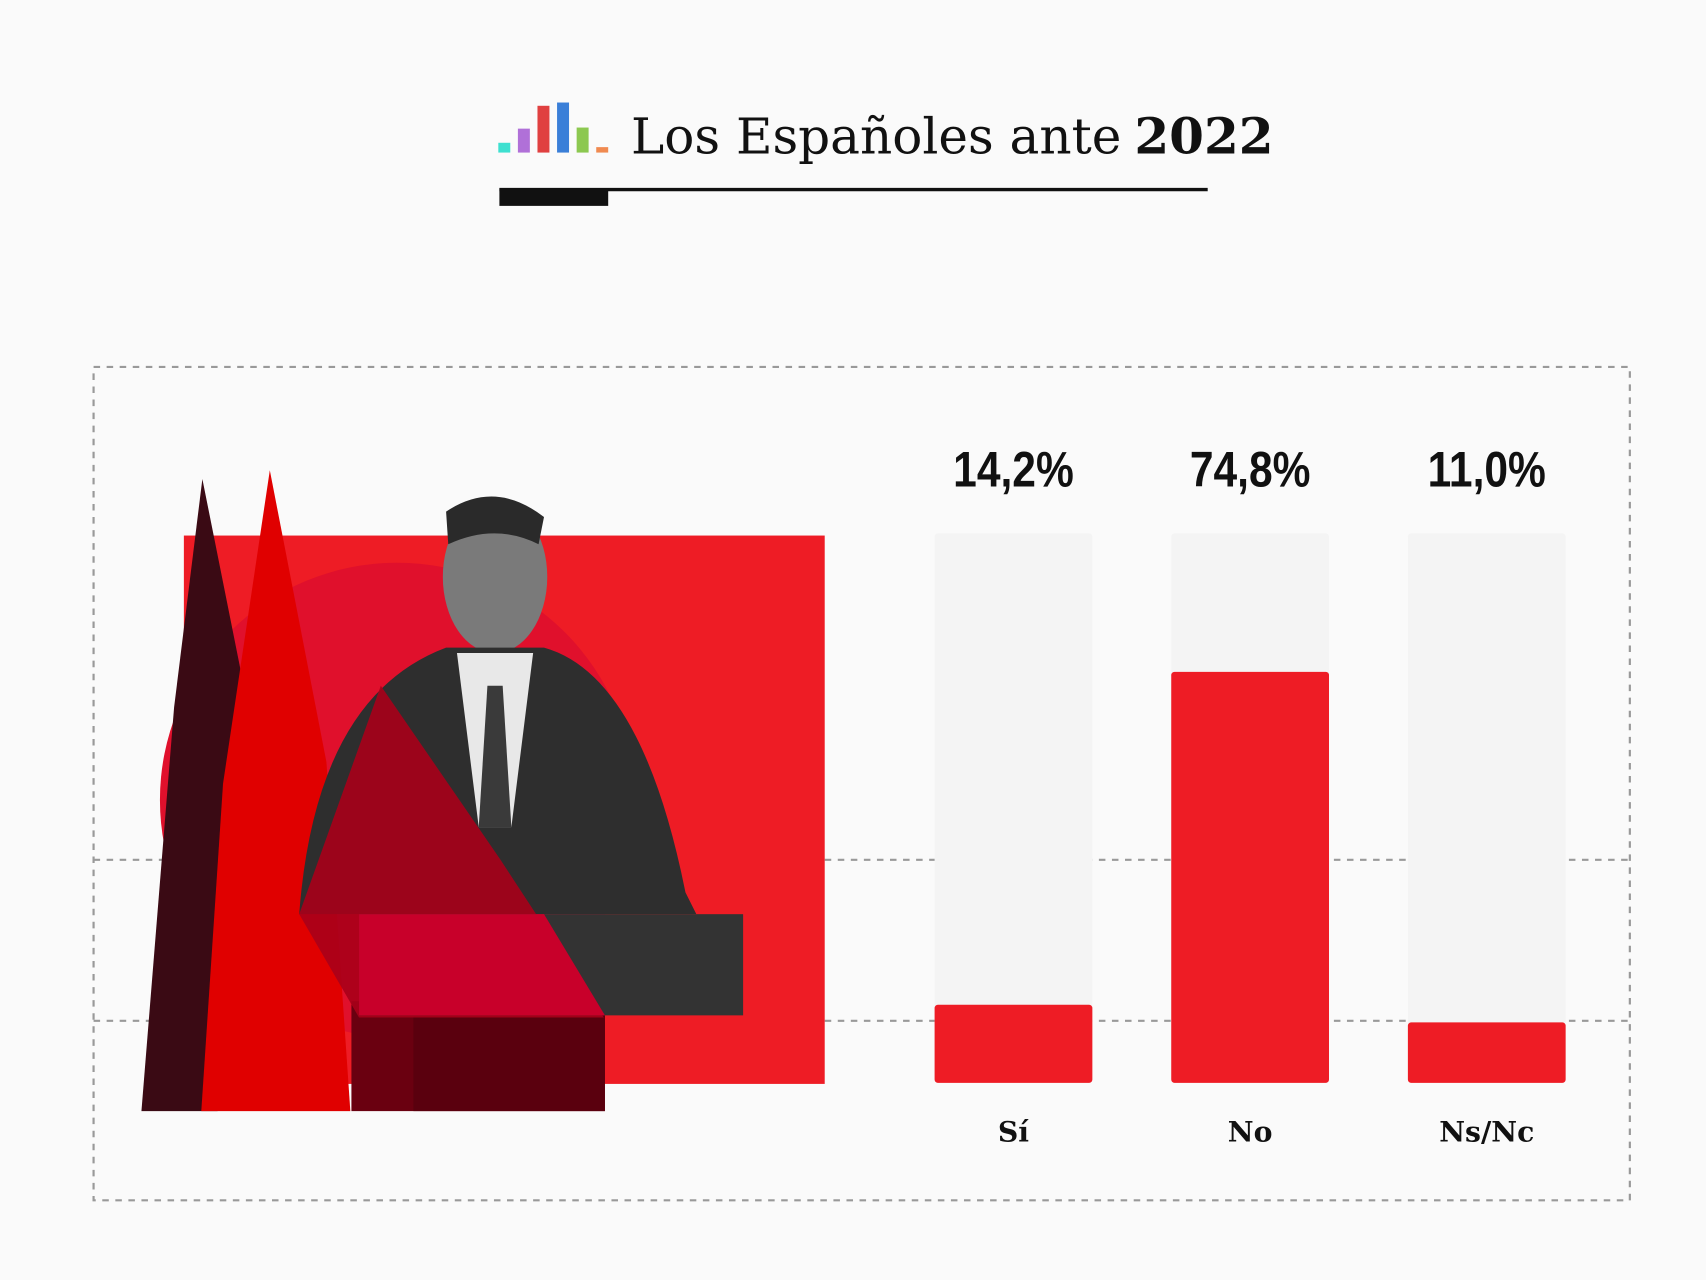 Image resolution: width=1706 pixels, height=1280 pixels. I want to click on title-text: Los Españoles ante, so click(876, 137).